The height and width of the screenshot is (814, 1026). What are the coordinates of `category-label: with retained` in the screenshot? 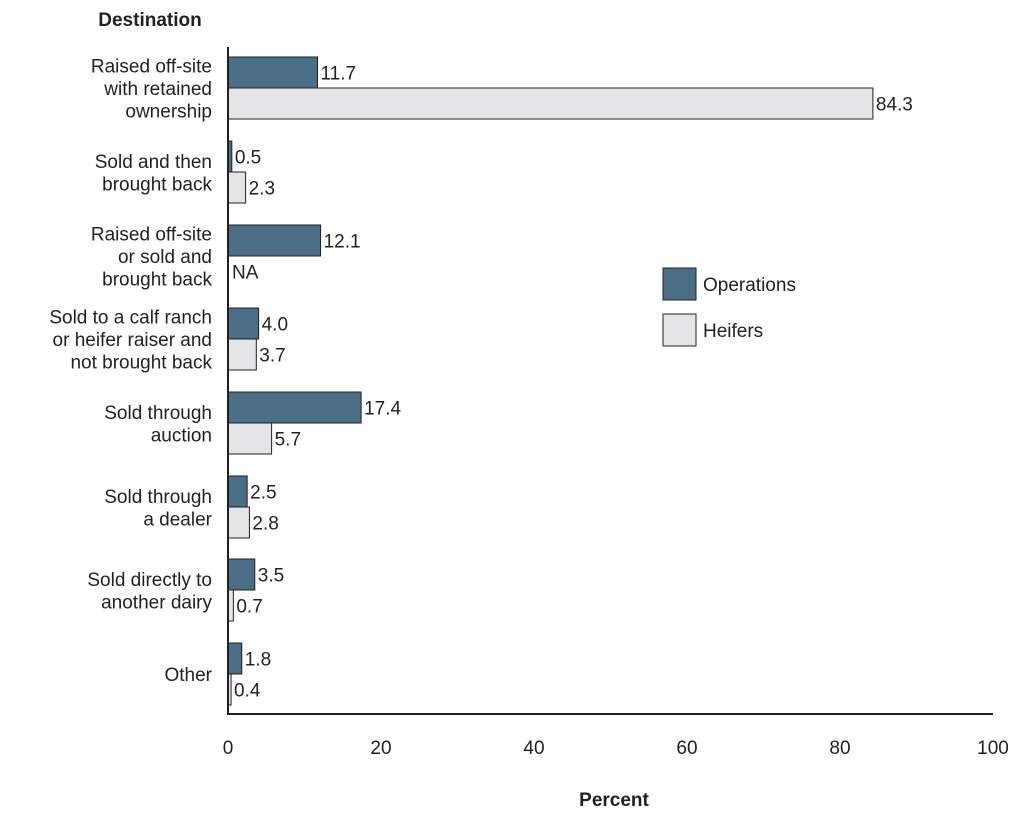 It's located at (157, 89).